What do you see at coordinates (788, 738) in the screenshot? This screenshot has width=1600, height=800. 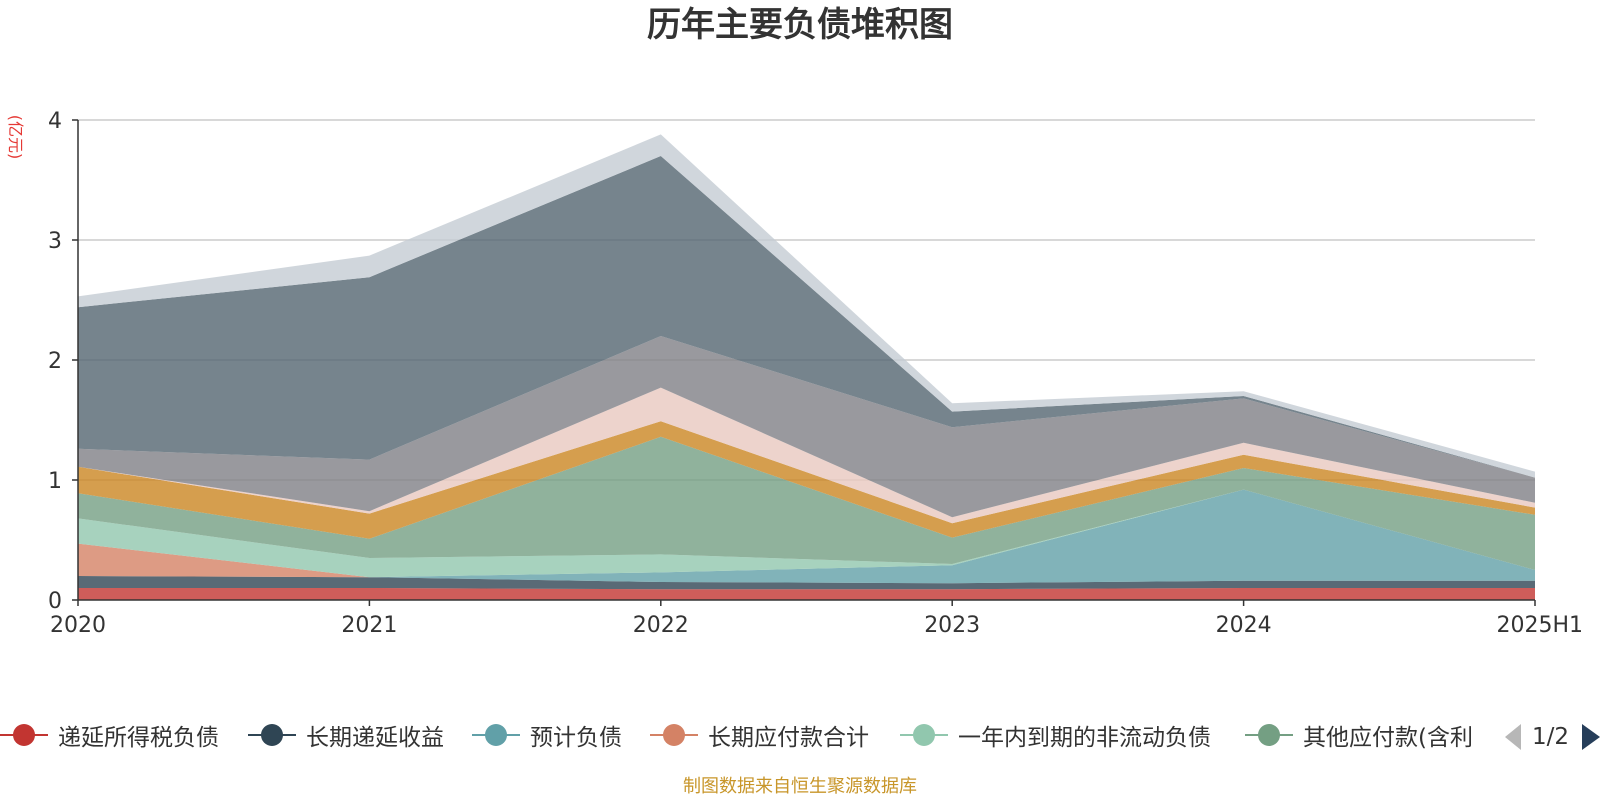 I see `legend-label: 长期应付款合计` at bounding box center [788, 738].